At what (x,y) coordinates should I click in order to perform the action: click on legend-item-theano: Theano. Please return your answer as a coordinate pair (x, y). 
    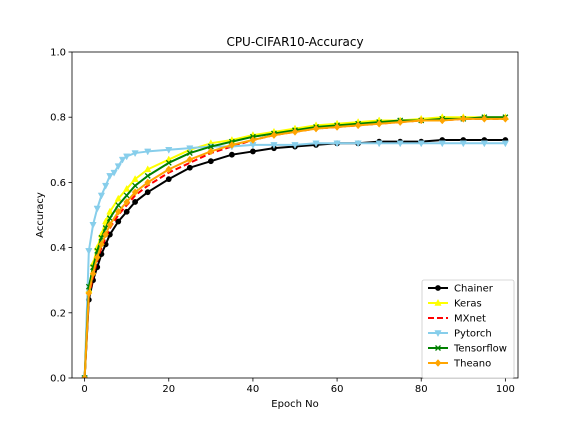
    Looking at the image, I should click on (459, 364).